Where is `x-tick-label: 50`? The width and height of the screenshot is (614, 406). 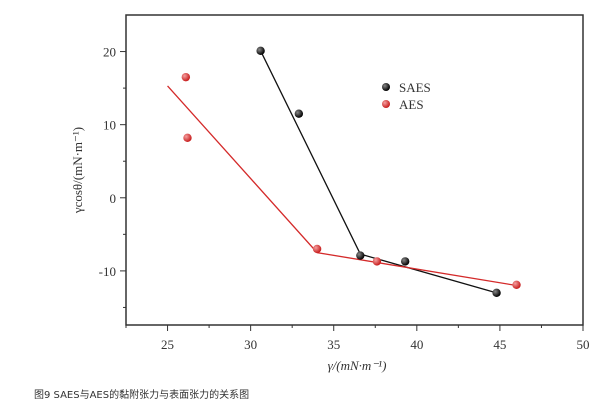 x-tick-label: 50 is located at coordinates (583, 344).